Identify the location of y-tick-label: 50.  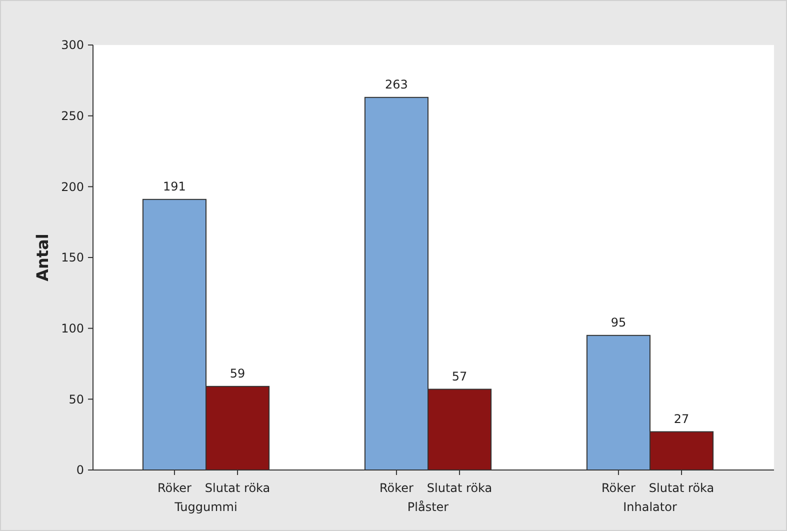
(76, 399).